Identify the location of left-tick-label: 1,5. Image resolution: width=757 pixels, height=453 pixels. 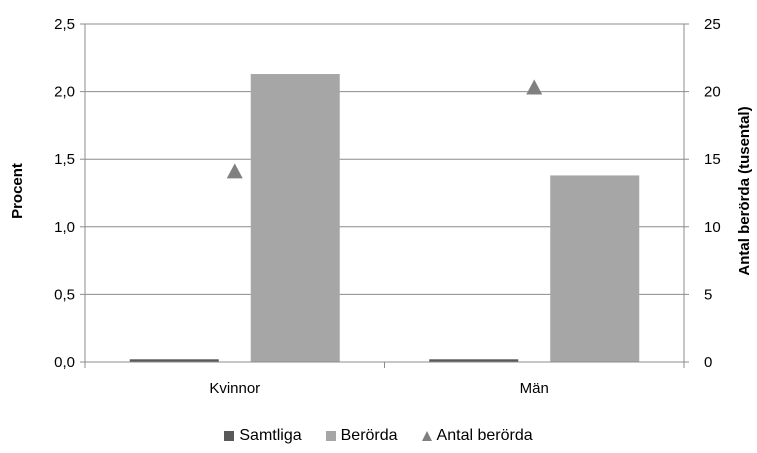
(64, 159).